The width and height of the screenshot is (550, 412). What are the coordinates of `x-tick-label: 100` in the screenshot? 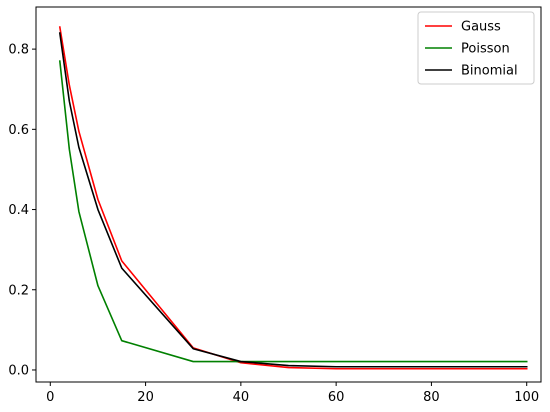 It's located at (526, 397).